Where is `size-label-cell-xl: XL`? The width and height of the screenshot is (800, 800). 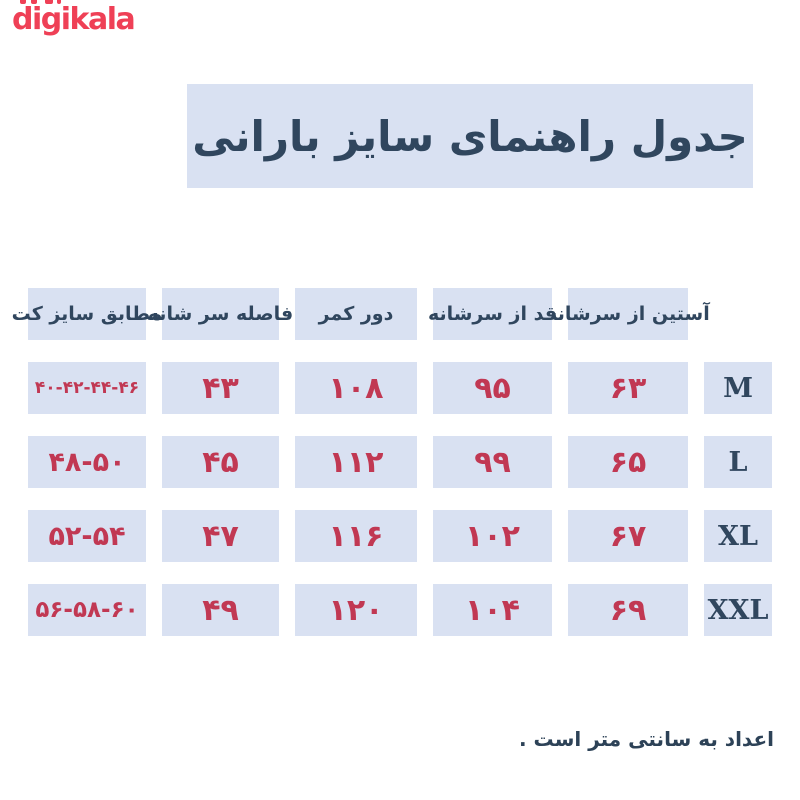 size-label-cell-xl: XL is located at coordinates (738, 536).